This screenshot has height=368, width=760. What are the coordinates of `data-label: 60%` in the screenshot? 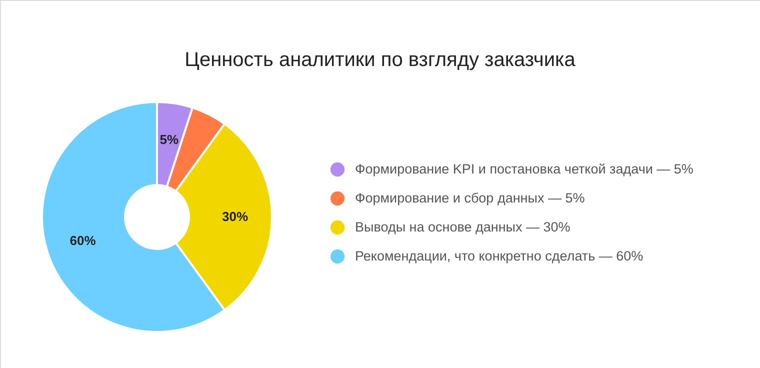 It's located at (83, 240).